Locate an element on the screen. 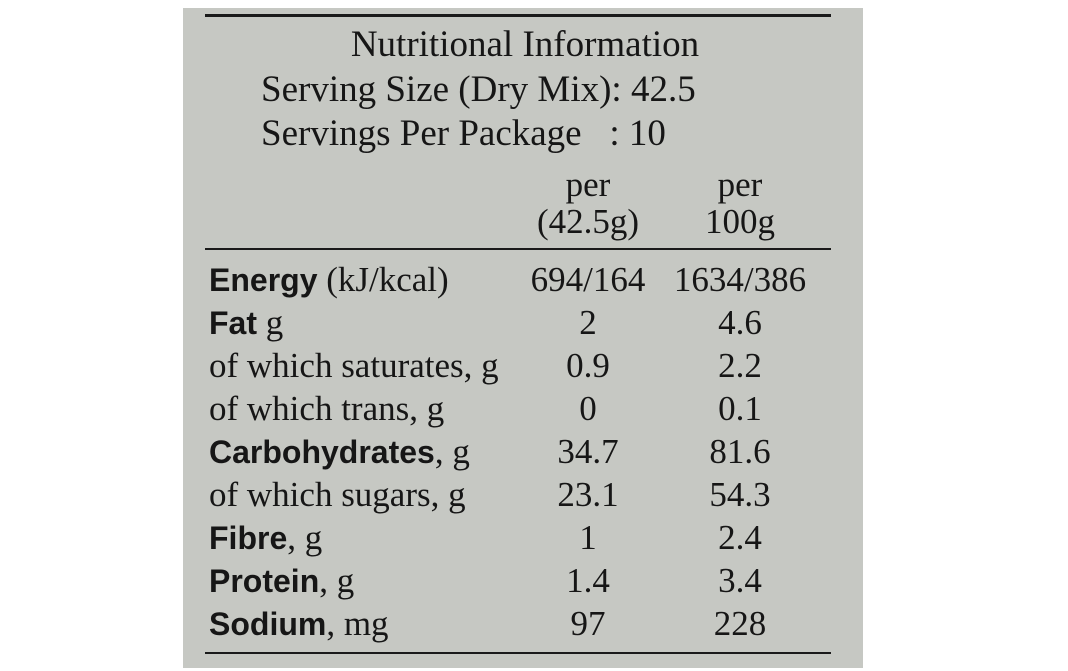 This screenshot has width=1068, height=671. value-per-serving: 1.4 is located at coordinates (588, 580).